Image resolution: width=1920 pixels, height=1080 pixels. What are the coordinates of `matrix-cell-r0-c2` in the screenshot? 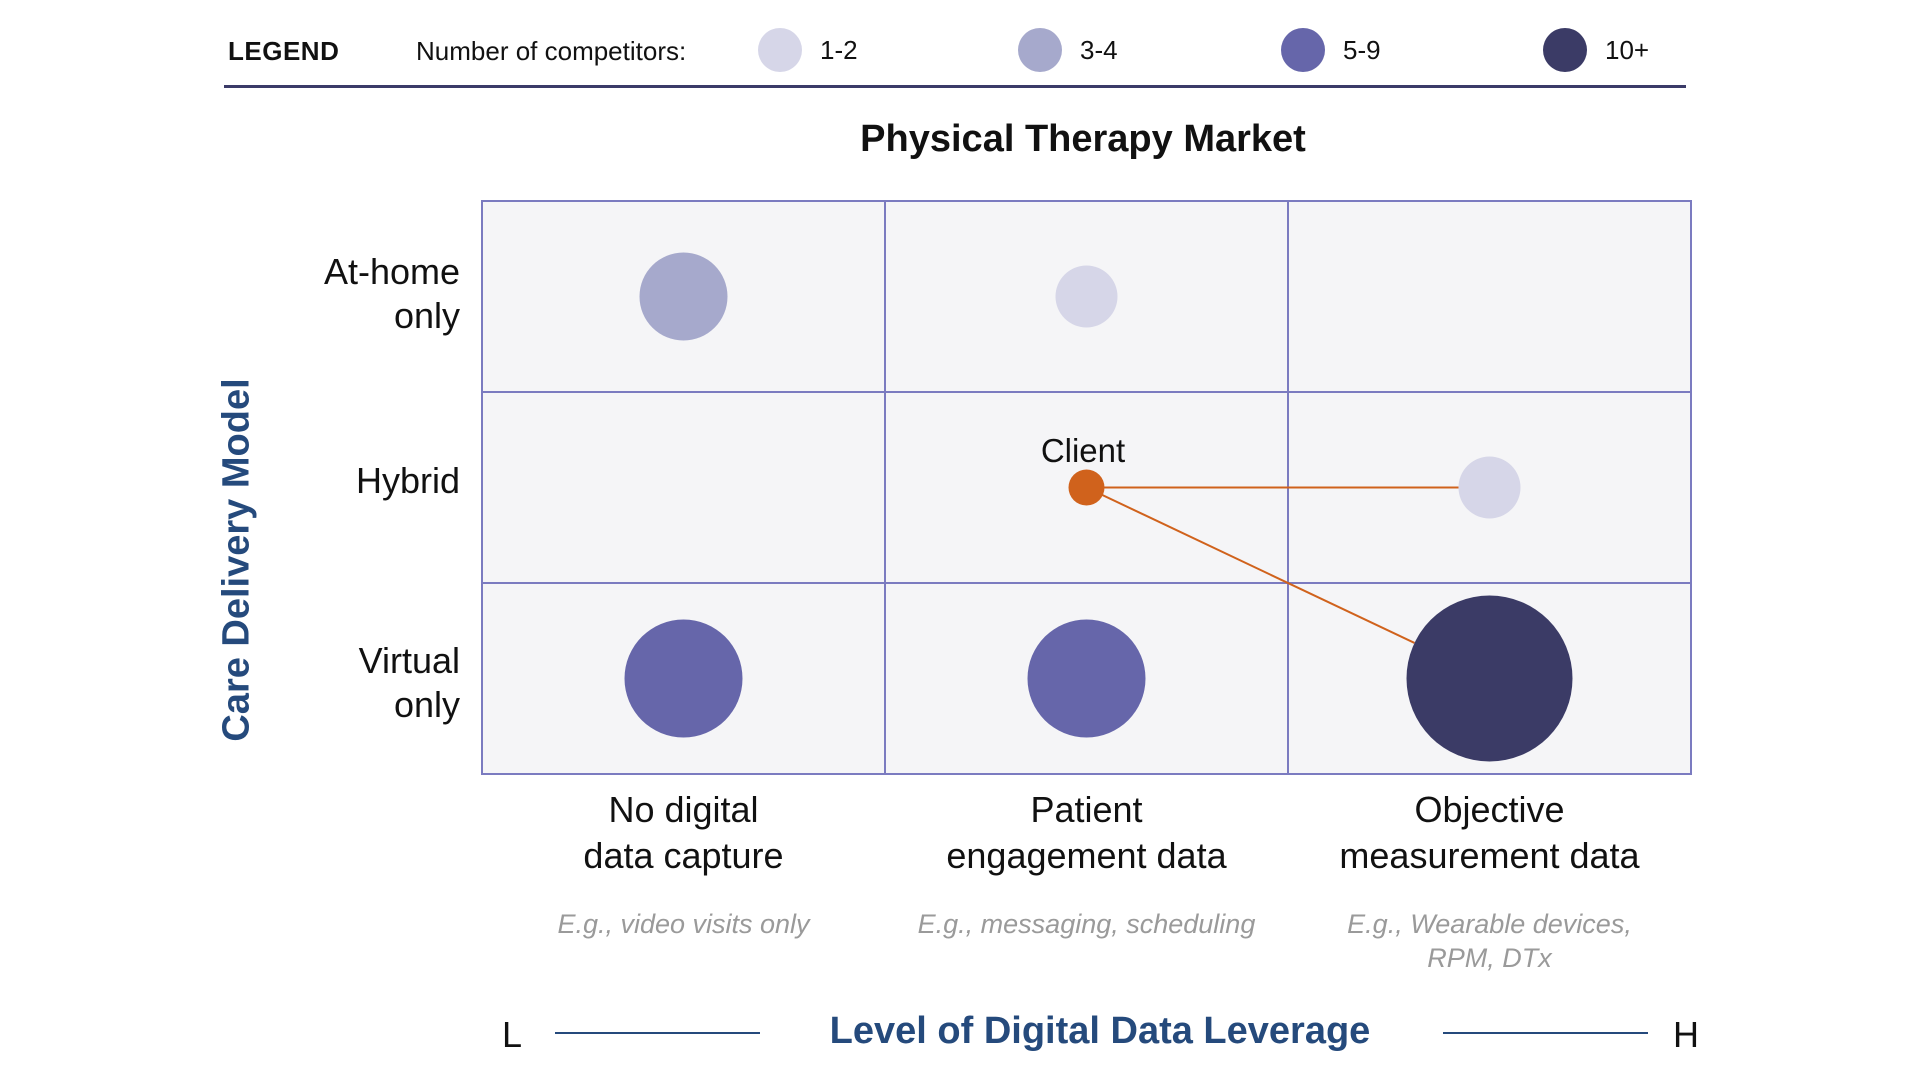 It's located at (1489, 296).